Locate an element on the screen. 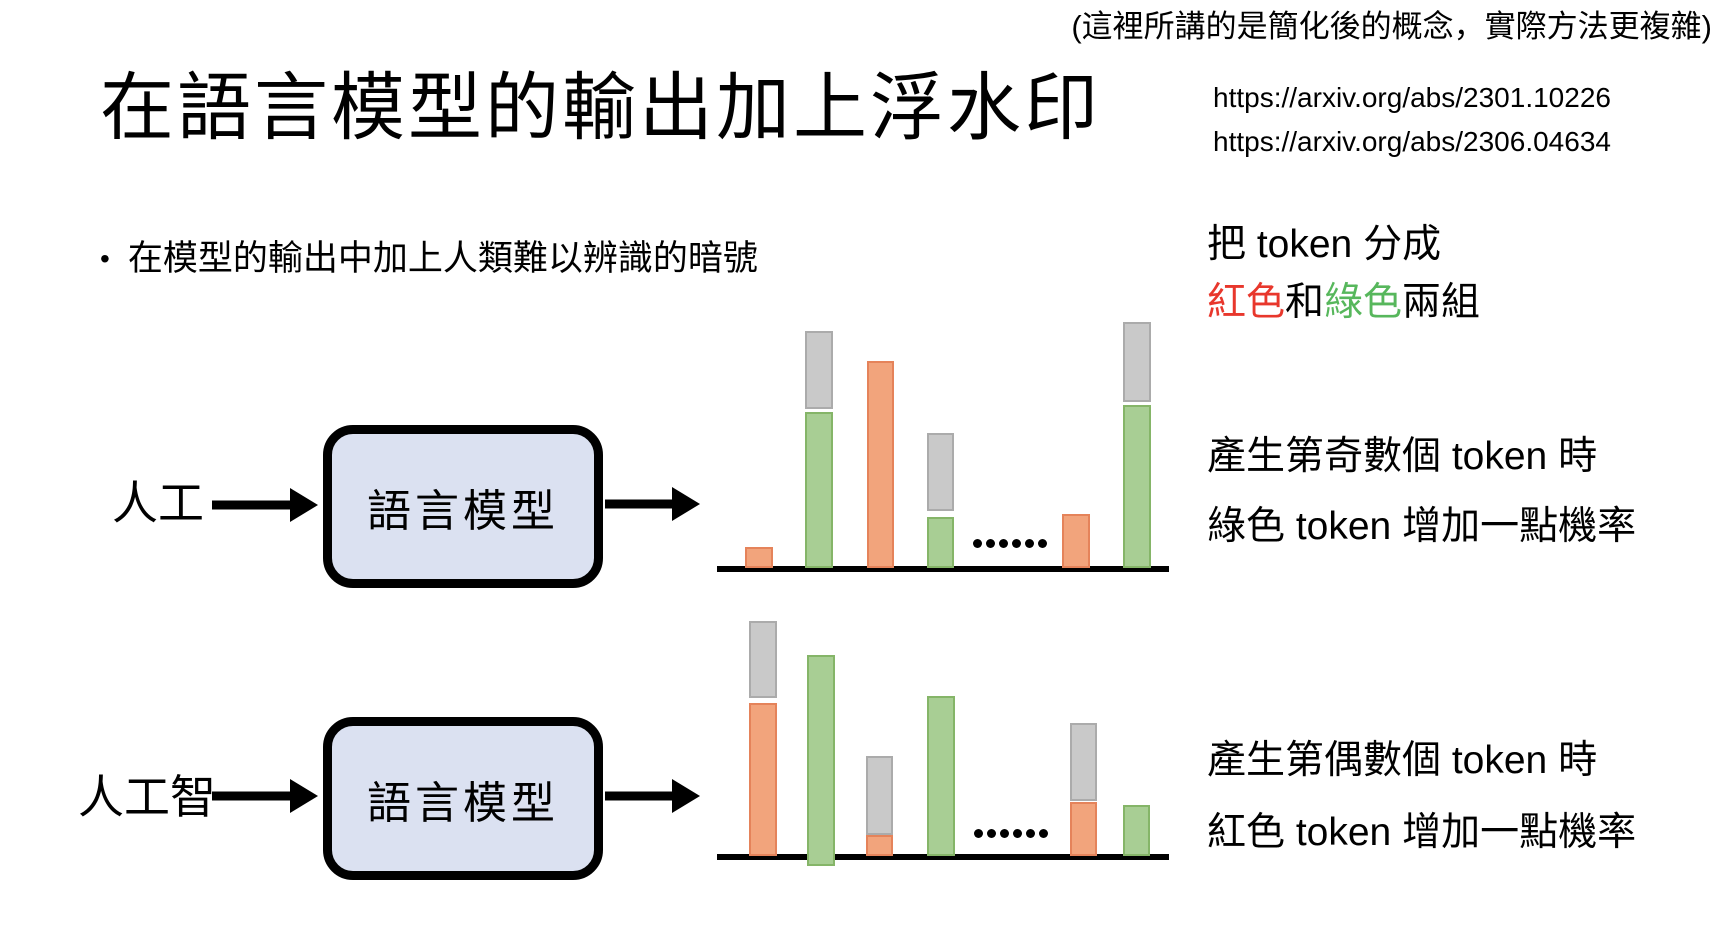 Image resolution: width=1722 pixels, height=948 pixels. token-probability-chart-bottom is located at coordinates (943, 738).